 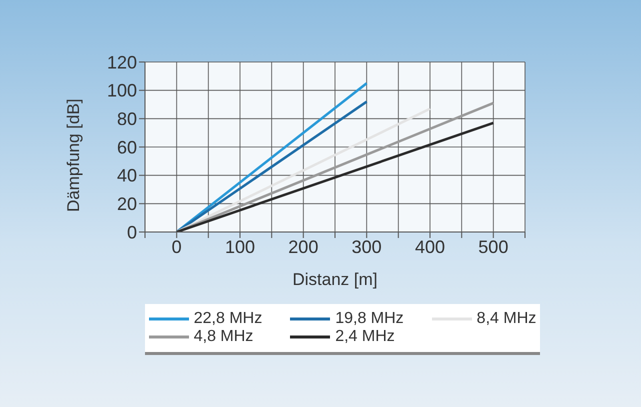 What do you see at coordinates (335, 279) in the screenshot?
I see `x-axis-title: Distanz [m]` at bounding box center [335, 279].